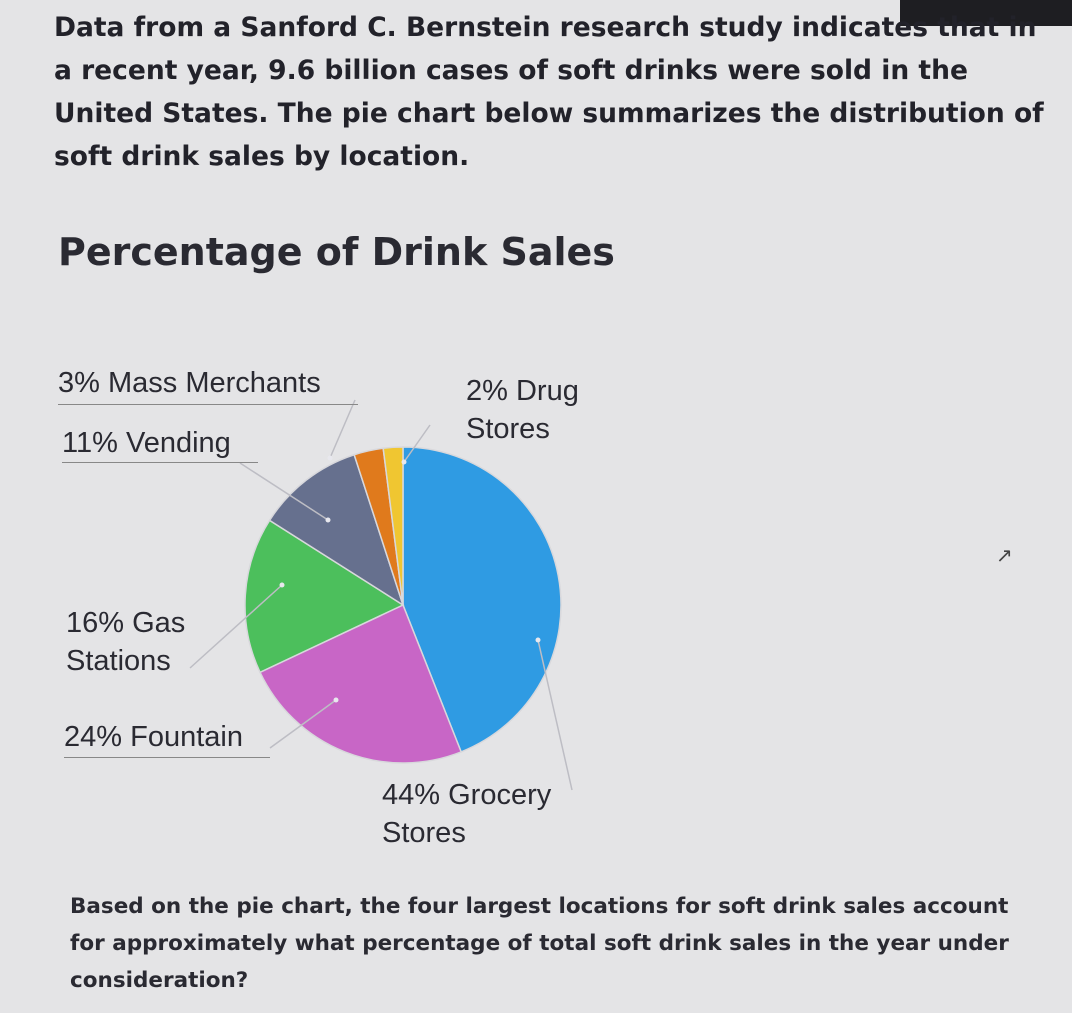 This screenshot has height=1013, width=1072. What do you see at coordinates (393, 526) in the screenshot?
I see `pie-slice-drug-stores` at bounding box center [393, 526].